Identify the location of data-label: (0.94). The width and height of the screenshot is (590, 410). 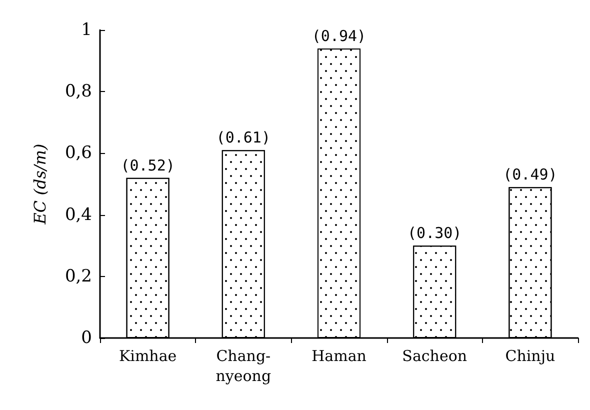
(339, 35).